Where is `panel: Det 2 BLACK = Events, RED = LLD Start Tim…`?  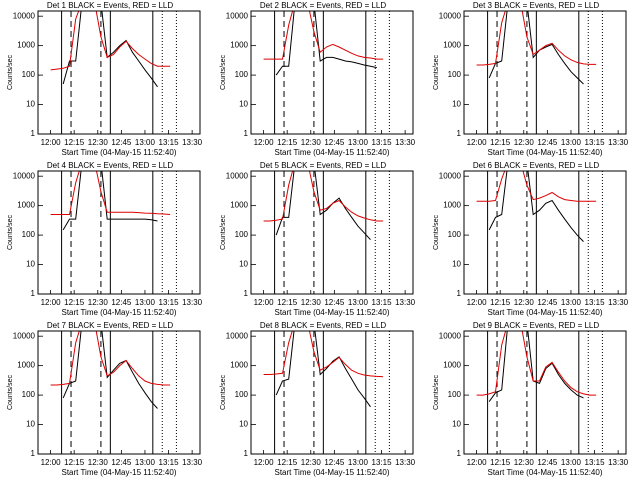 panel: Det 2 BLACK = Events, RED = LLD Start Tim… is located at coordinates (318, 79).